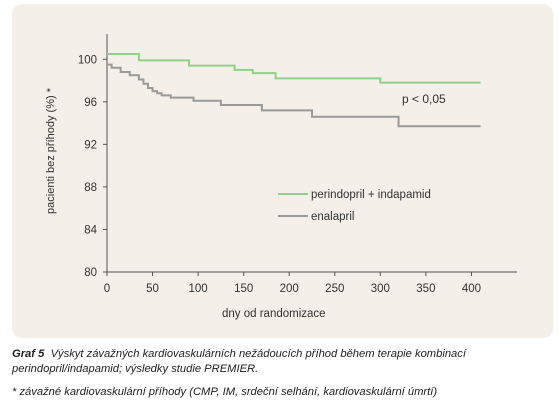  I want to click on x-tick-label: 350, so click(425, 289).